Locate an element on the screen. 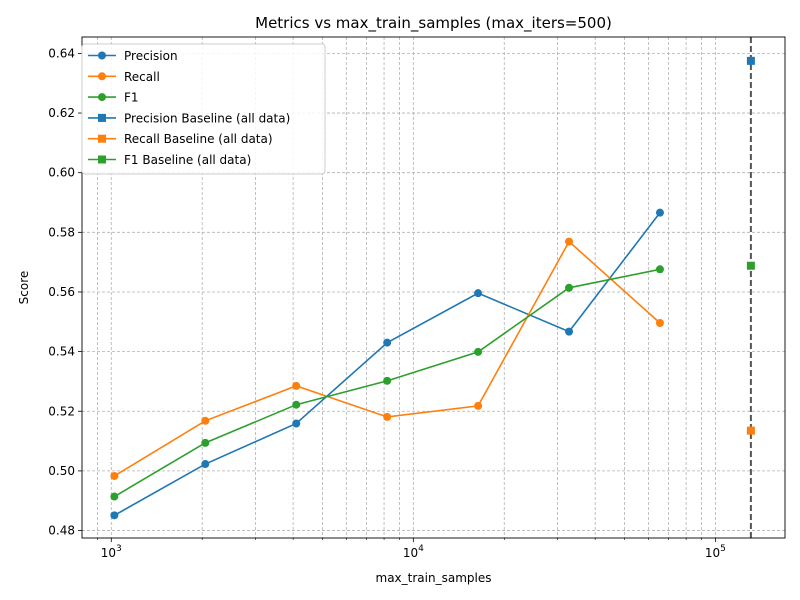 The image size is (800, 600). y-tick-label: 0.56 is located at coordinates (61, 292).